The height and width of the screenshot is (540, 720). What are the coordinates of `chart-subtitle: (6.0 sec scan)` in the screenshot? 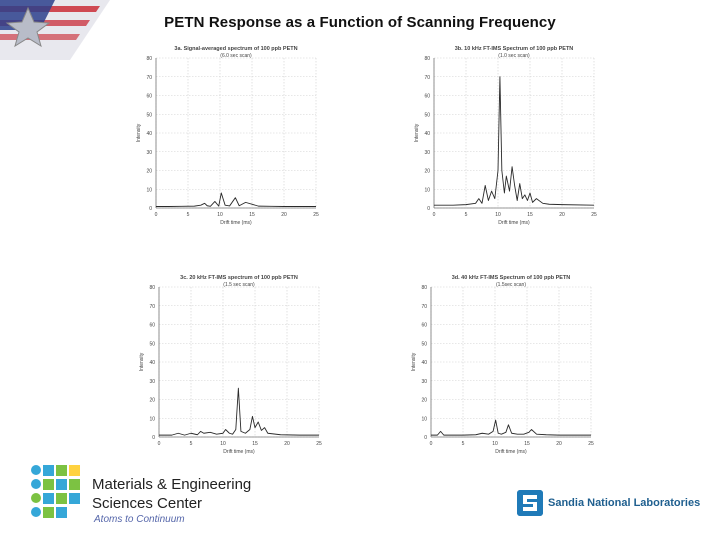 It's located at (236, 56).